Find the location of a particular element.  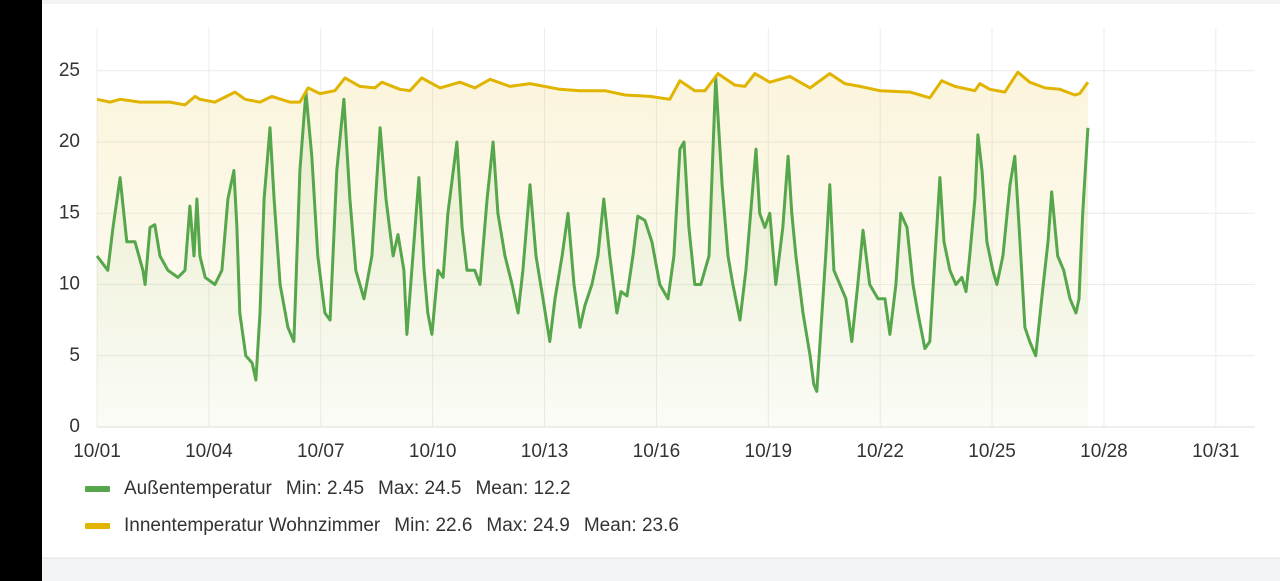

y-tick-label: 15 is located at coordinates (69, 212).